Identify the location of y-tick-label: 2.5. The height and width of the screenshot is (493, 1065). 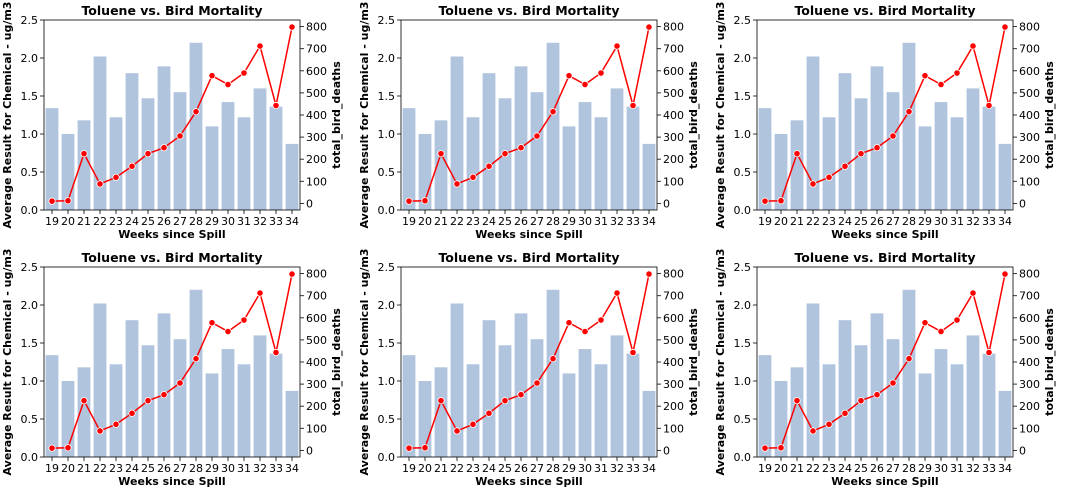
(387, 267).